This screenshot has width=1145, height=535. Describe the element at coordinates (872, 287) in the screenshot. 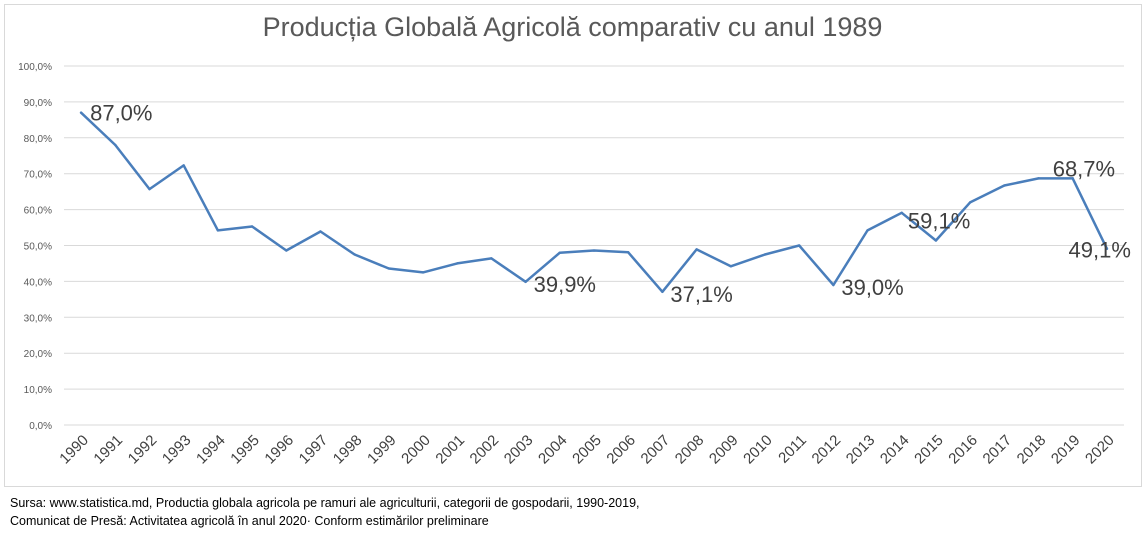

I see `data-label: 39,0%` at that location.